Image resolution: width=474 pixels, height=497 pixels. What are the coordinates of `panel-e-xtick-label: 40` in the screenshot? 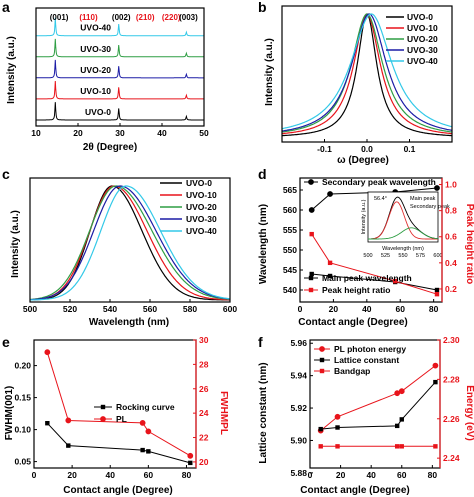 It's located at (111, 475).